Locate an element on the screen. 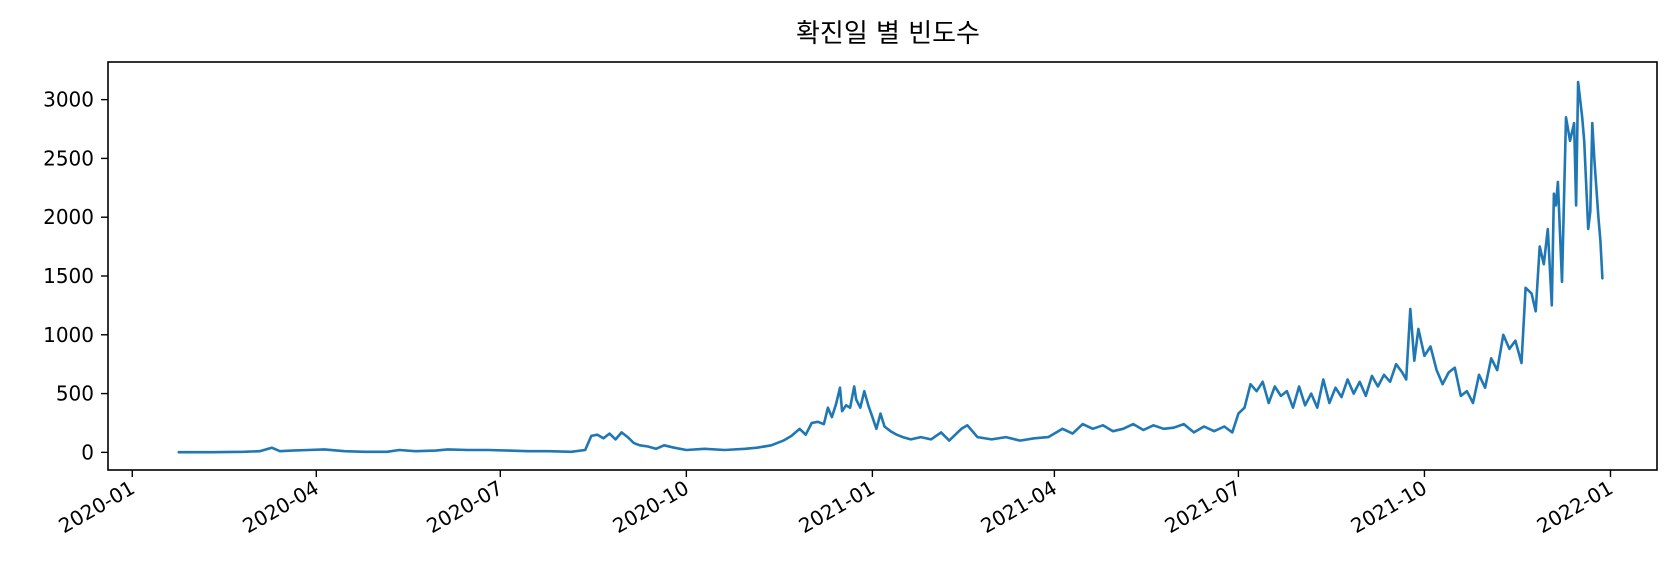  y-tick-label: 500 is located at coordinates (75, 394).